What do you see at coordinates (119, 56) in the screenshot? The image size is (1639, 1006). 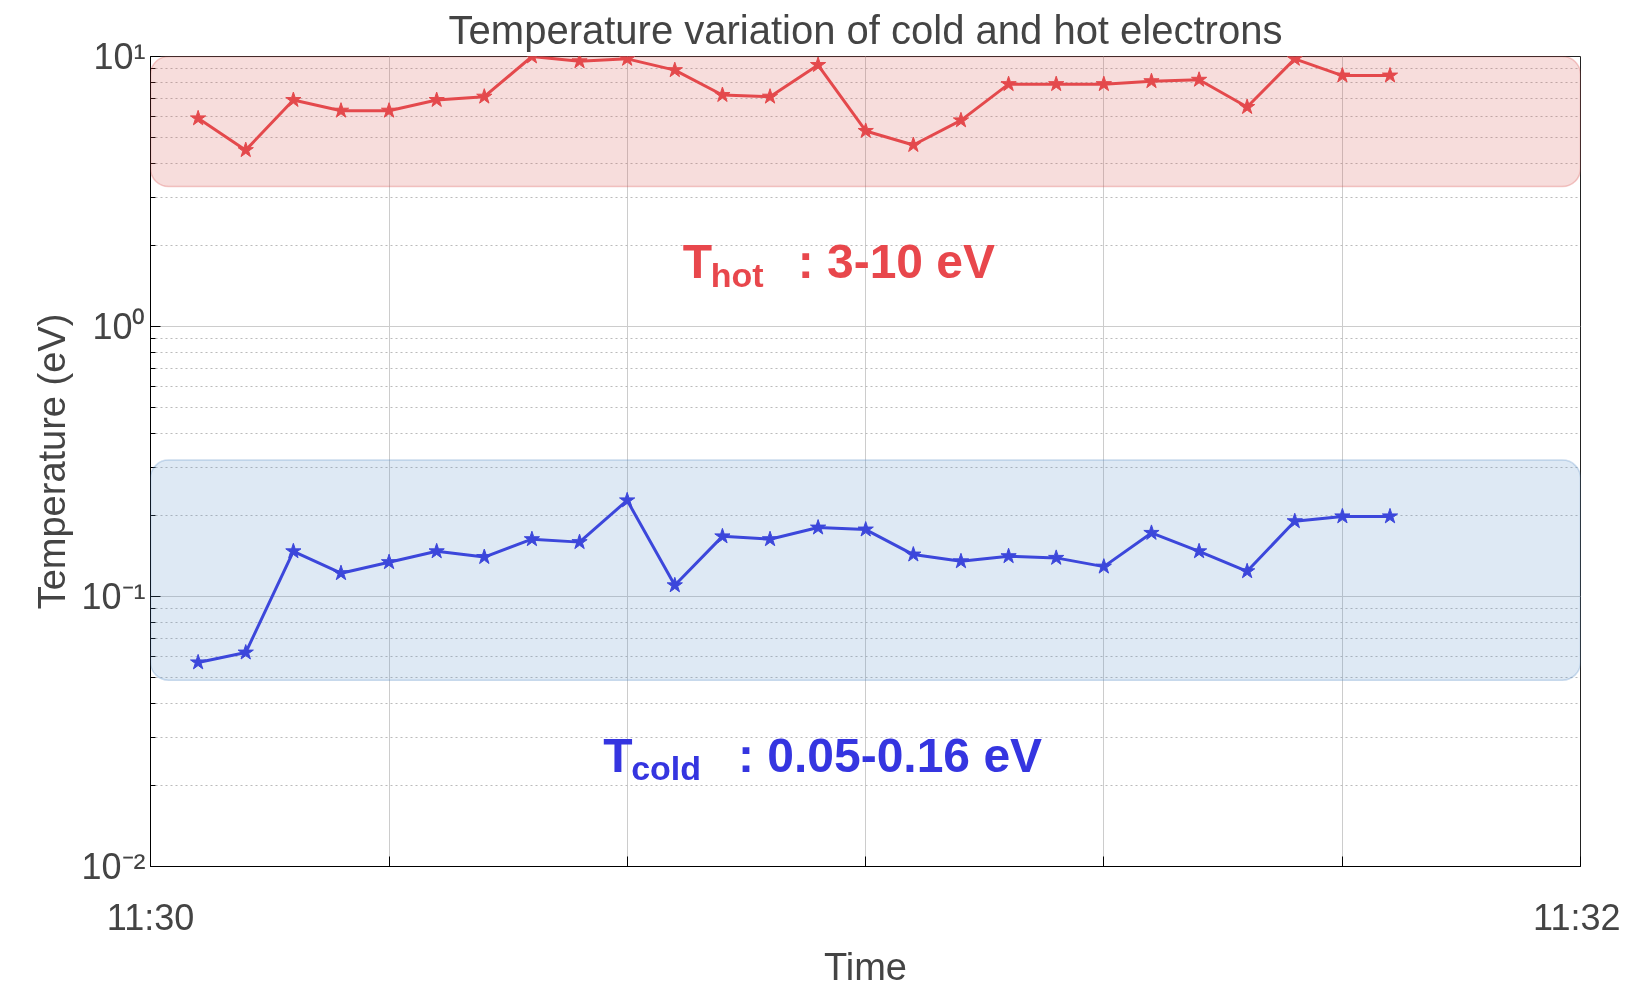 I see `y-tick-label: 10¹` at bounding box center [119, 56].